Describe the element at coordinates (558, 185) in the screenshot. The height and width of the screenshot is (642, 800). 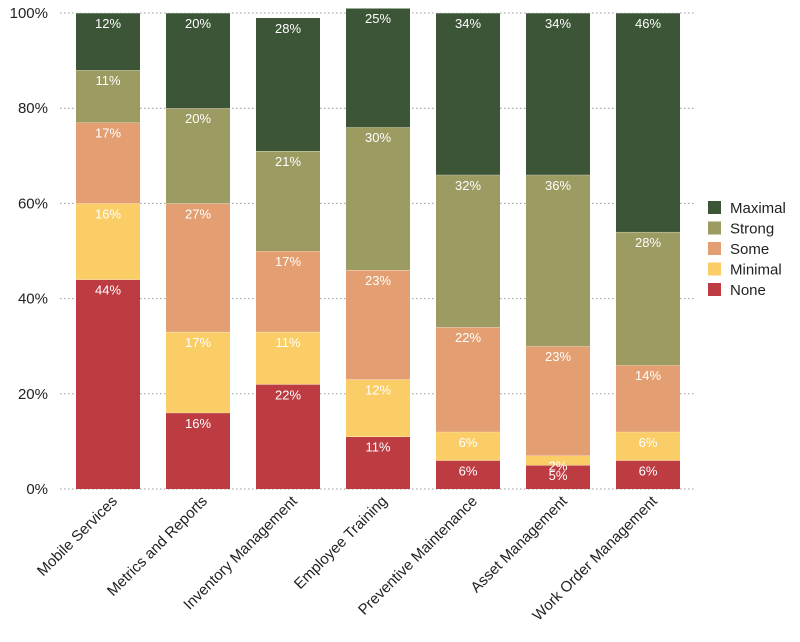
I see `data-label: 36%` at that location.